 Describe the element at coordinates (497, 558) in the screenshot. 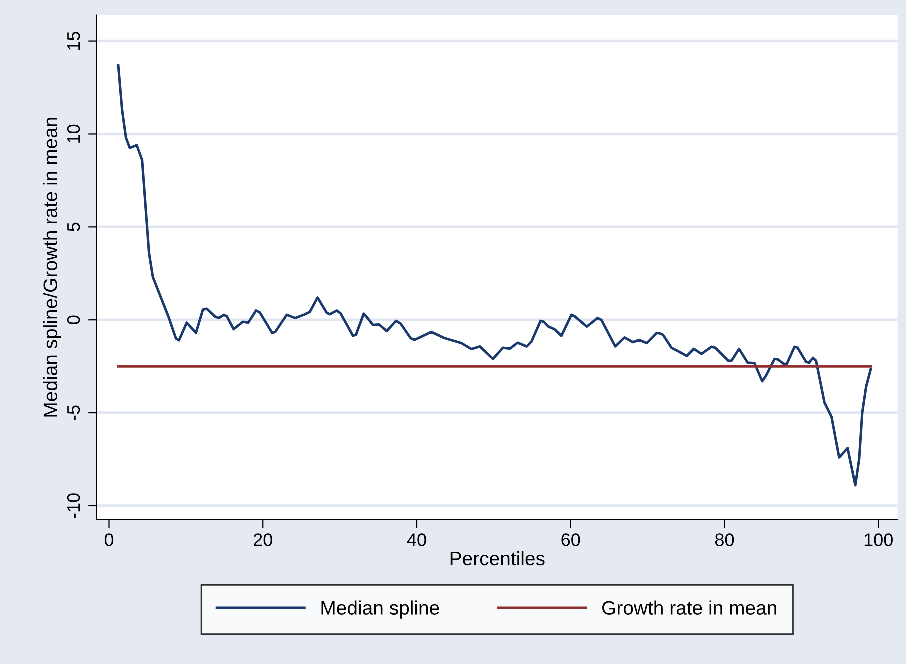

I see `x-axis-title: Percentiles` at that location.